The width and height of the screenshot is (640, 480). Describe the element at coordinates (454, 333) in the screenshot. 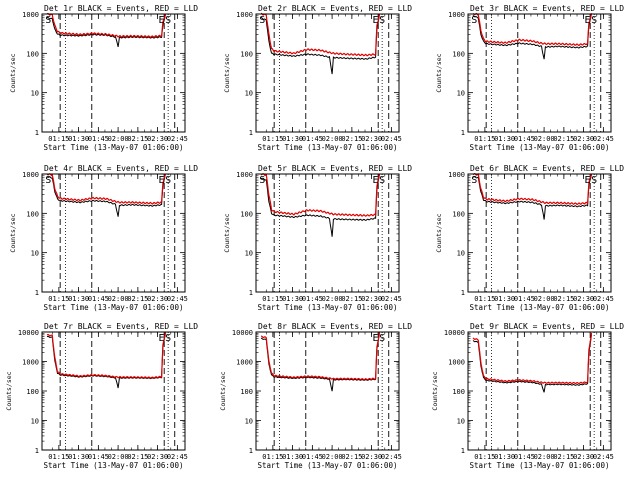

I see `y-tick-label: 10000` at that location.